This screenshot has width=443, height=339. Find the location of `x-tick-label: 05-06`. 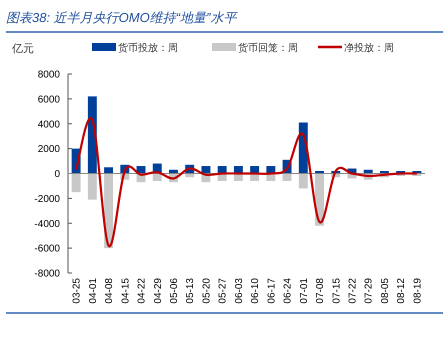

x-tick-label: 05-06 is located at coordinates (174, 291).